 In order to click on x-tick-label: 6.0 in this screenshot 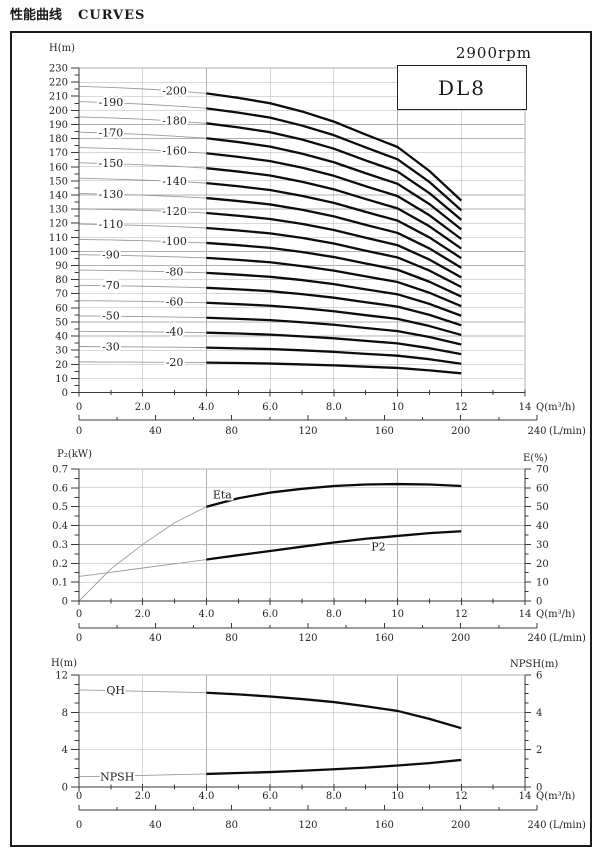, I will do `click(270, 407)`.